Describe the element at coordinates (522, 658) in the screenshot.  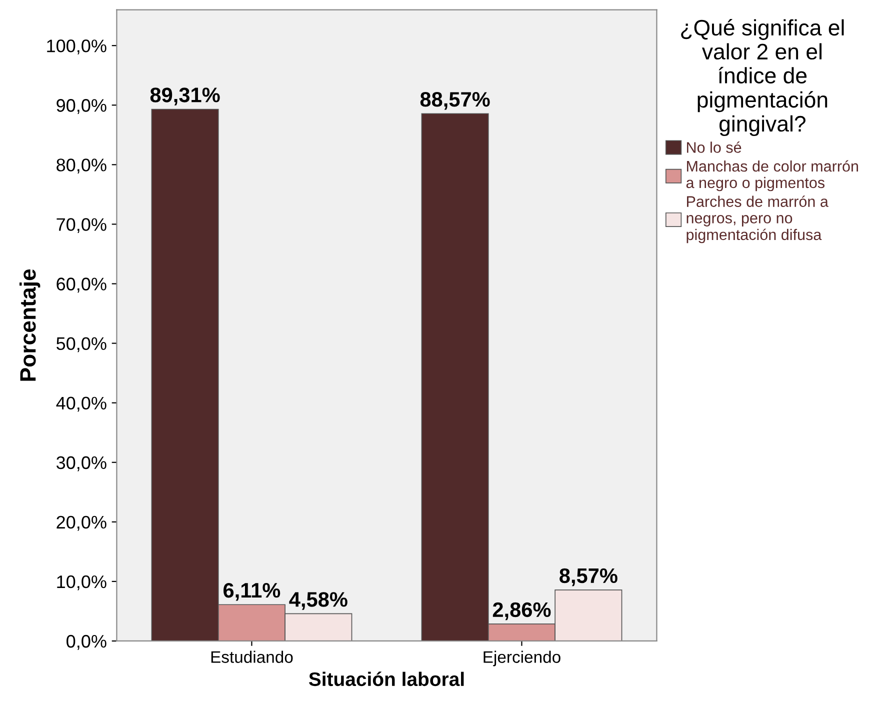
I see `x-tick-label: Ejerciendo` at that location.